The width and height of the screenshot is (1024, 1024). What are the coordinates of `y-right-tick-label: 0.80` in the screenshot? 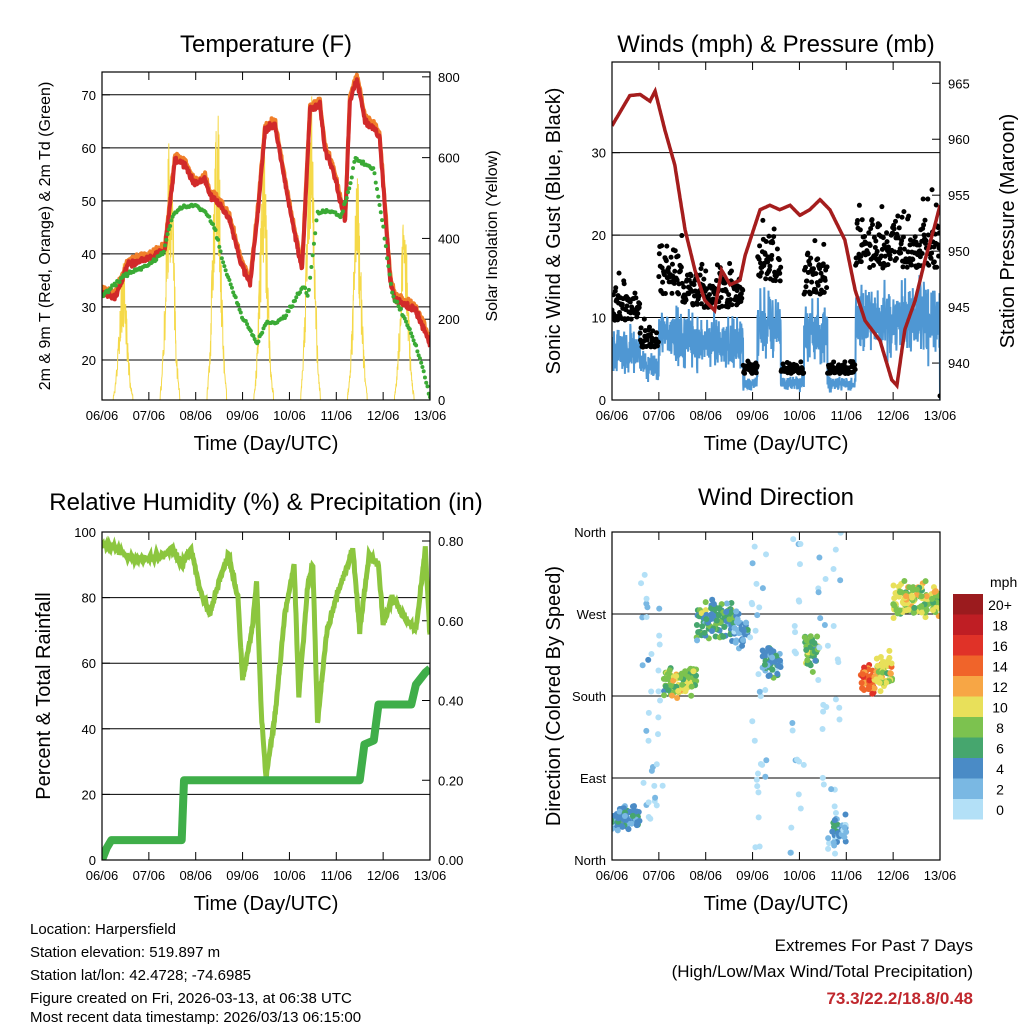 It's located at (450, 541).